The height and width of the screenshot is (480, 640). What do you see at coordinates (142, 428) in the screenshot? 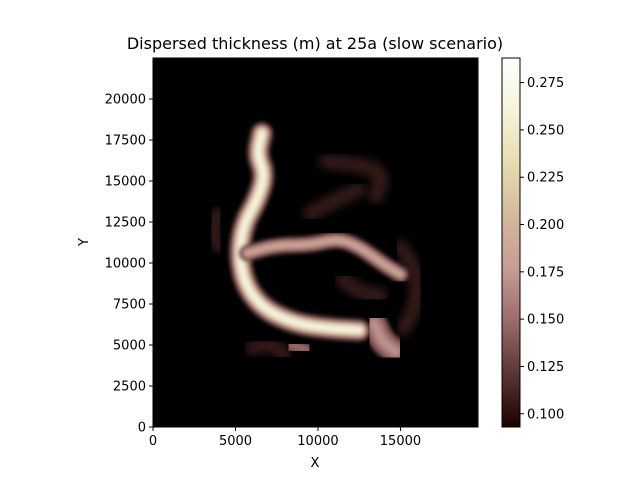
I see `y-tick-label: 0` at bounding box center [142, 428].